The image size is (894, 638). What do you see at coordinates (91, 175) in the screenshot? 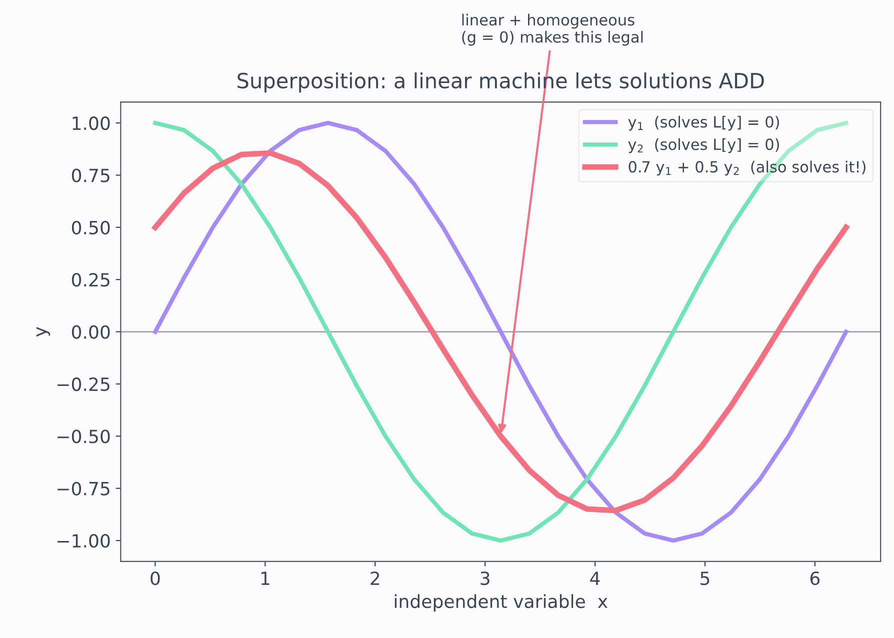
I see `y-tick-label: 0.75` at bounding box center [91, 175].